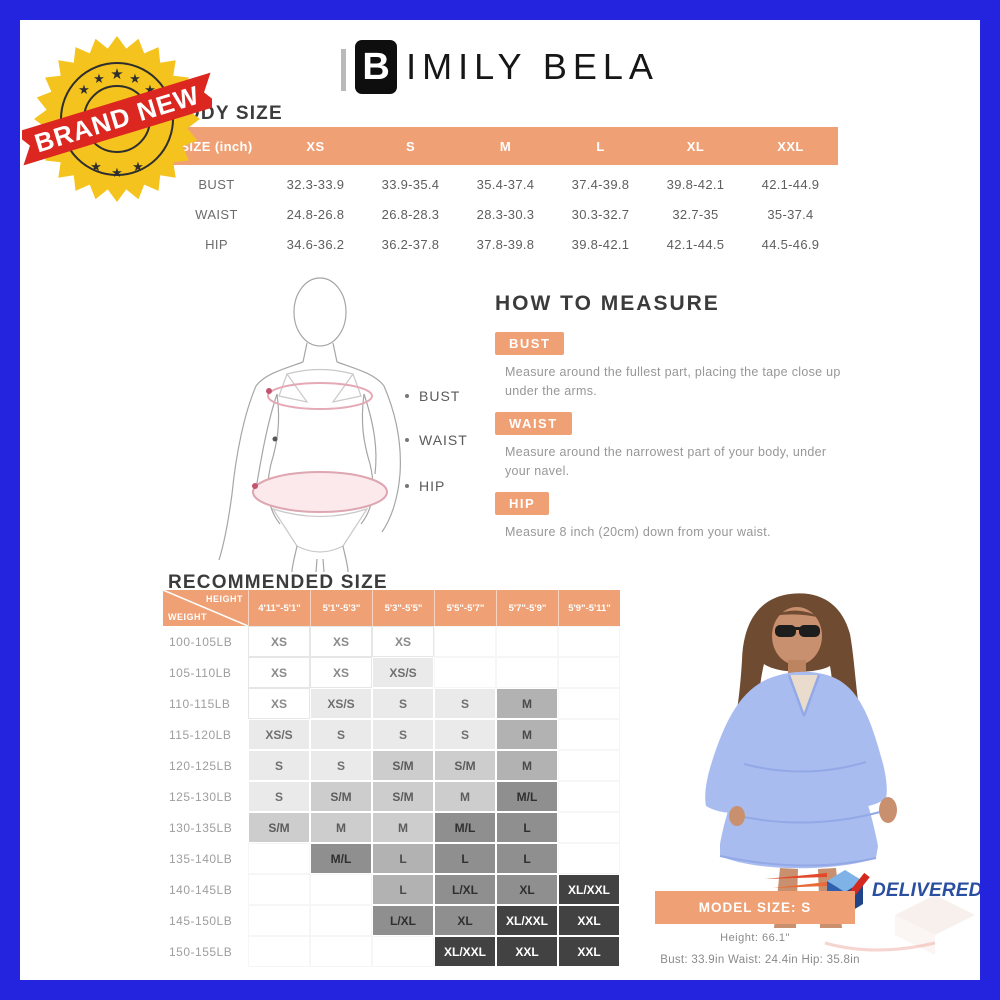 This screenshot has width=1000, height=1000. What do you see at coordinates (797, 636) in the screenshot?
I see `model-face` at bounding box center [797, 636].